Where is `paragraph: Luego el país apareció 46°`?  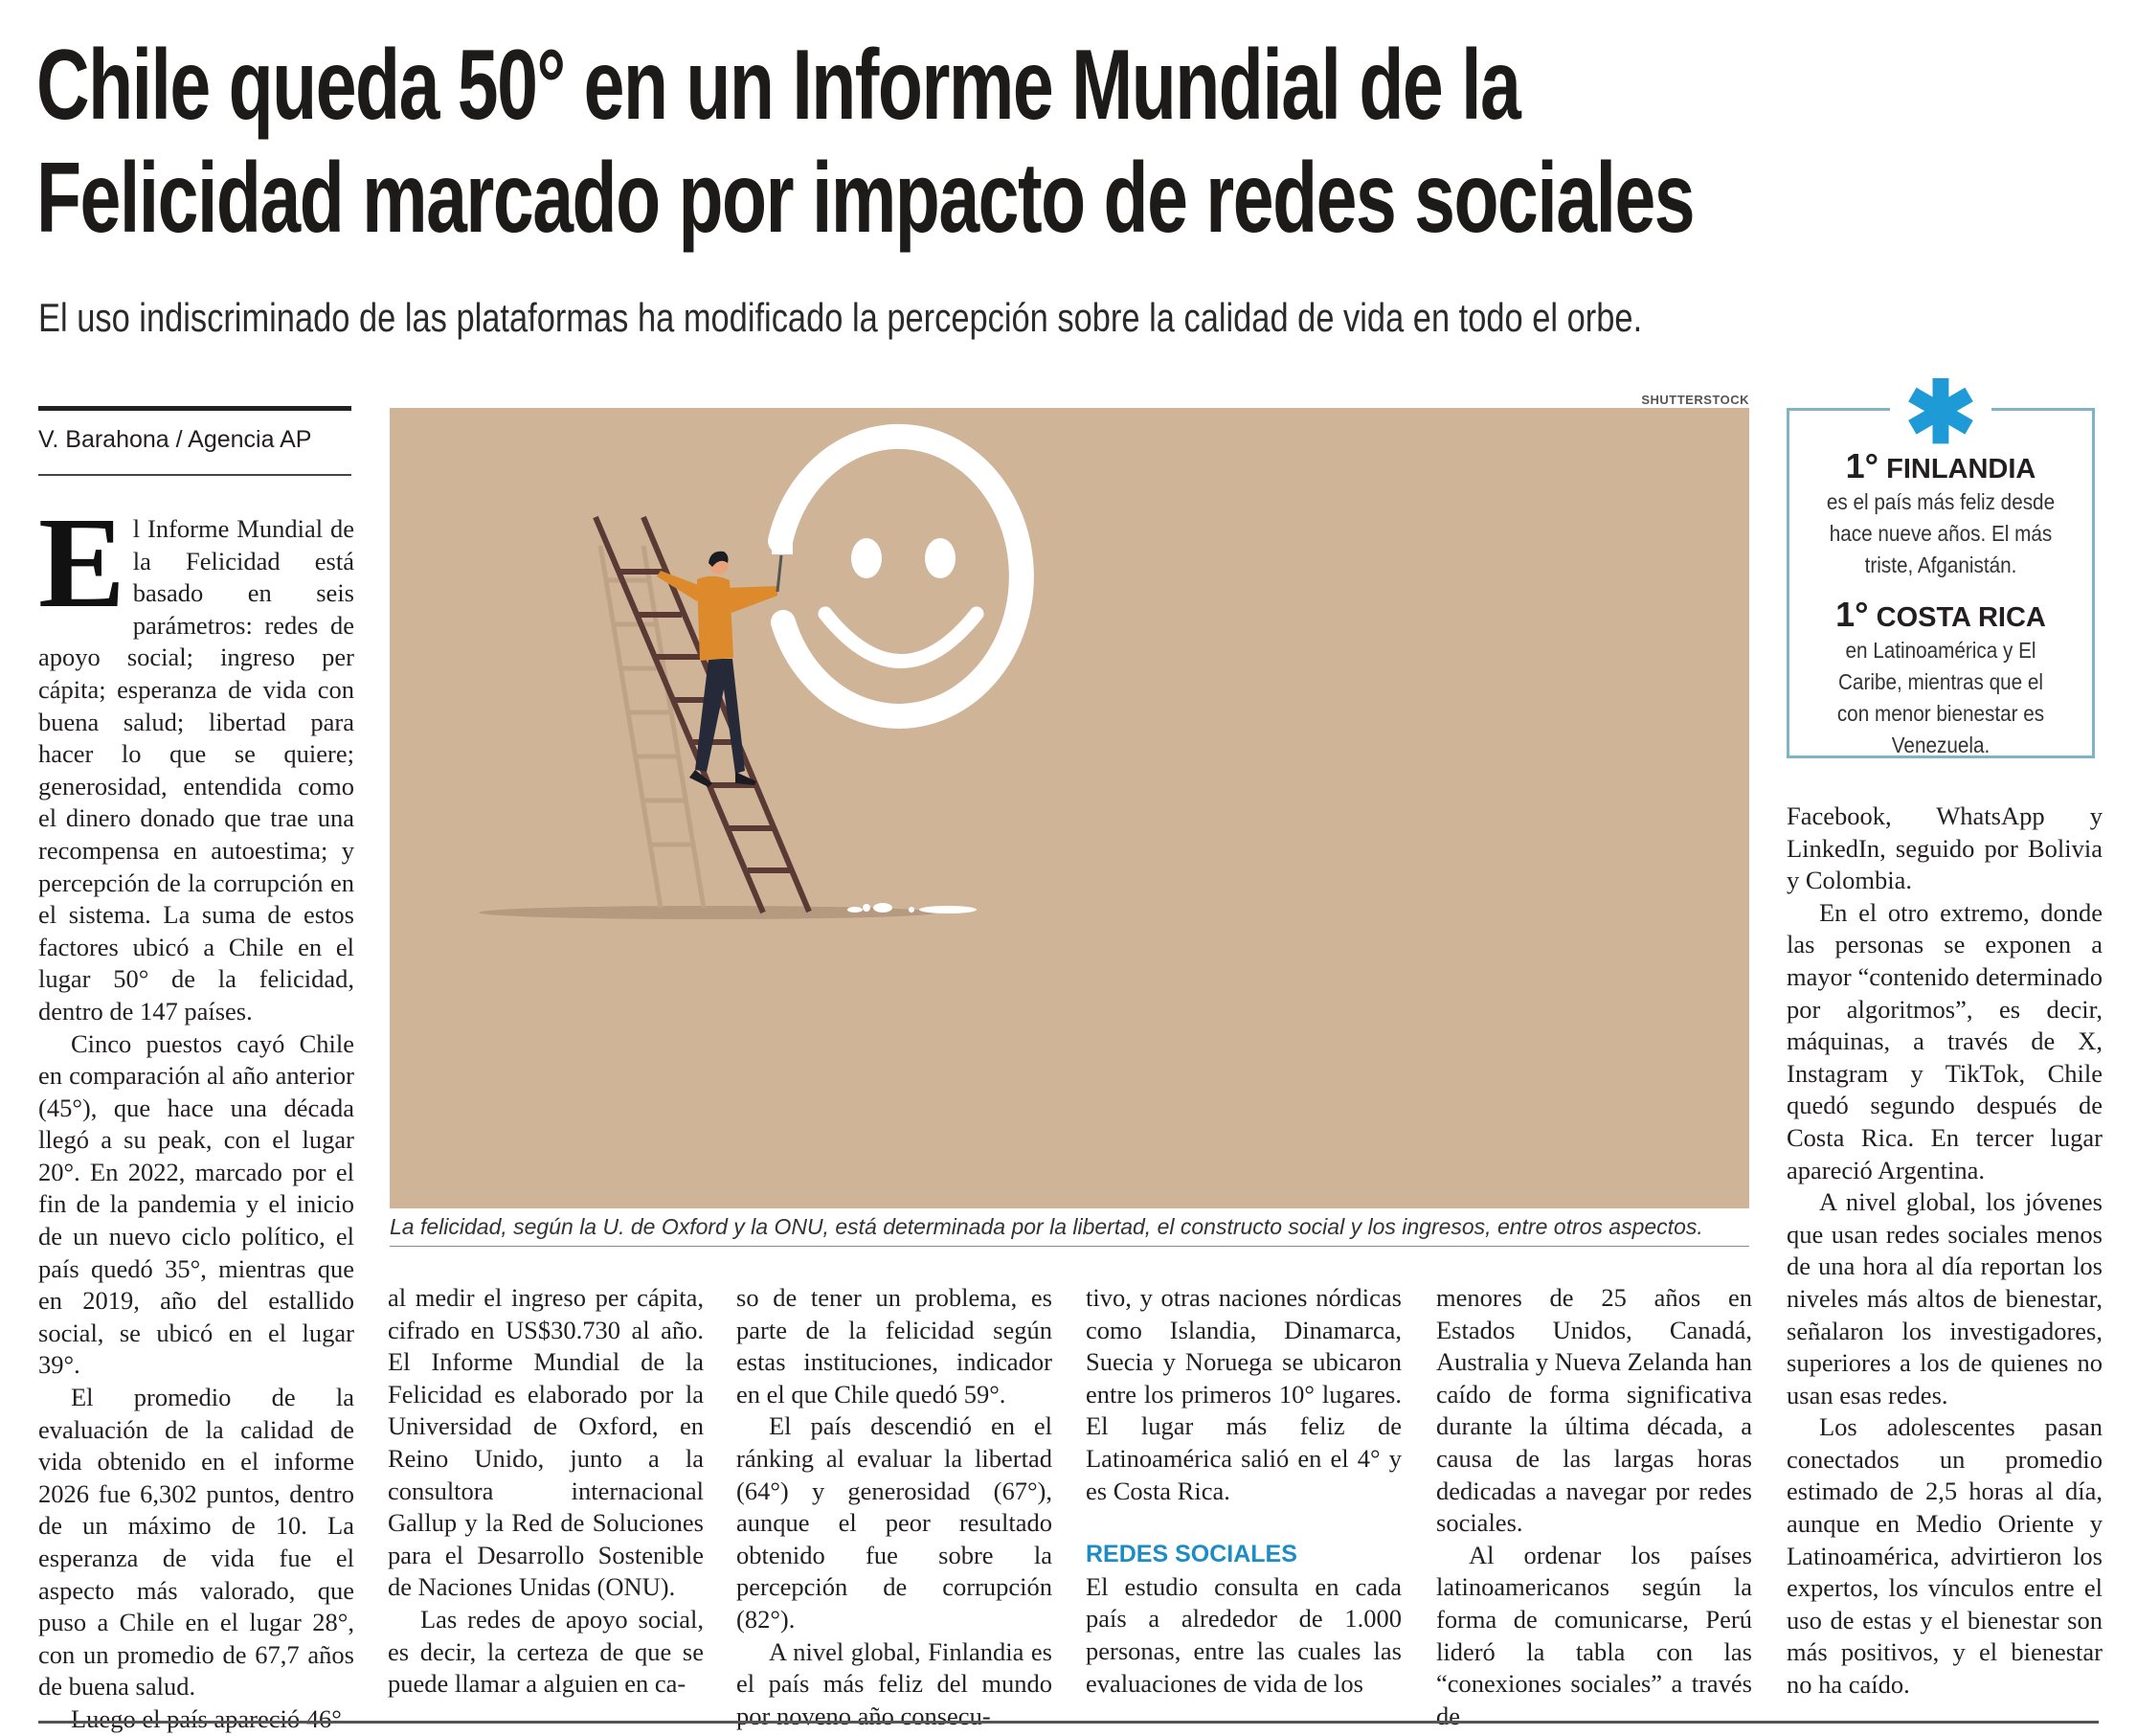
paragraph: Luego el país apareció 46° is located at coordinates (206, 1718).